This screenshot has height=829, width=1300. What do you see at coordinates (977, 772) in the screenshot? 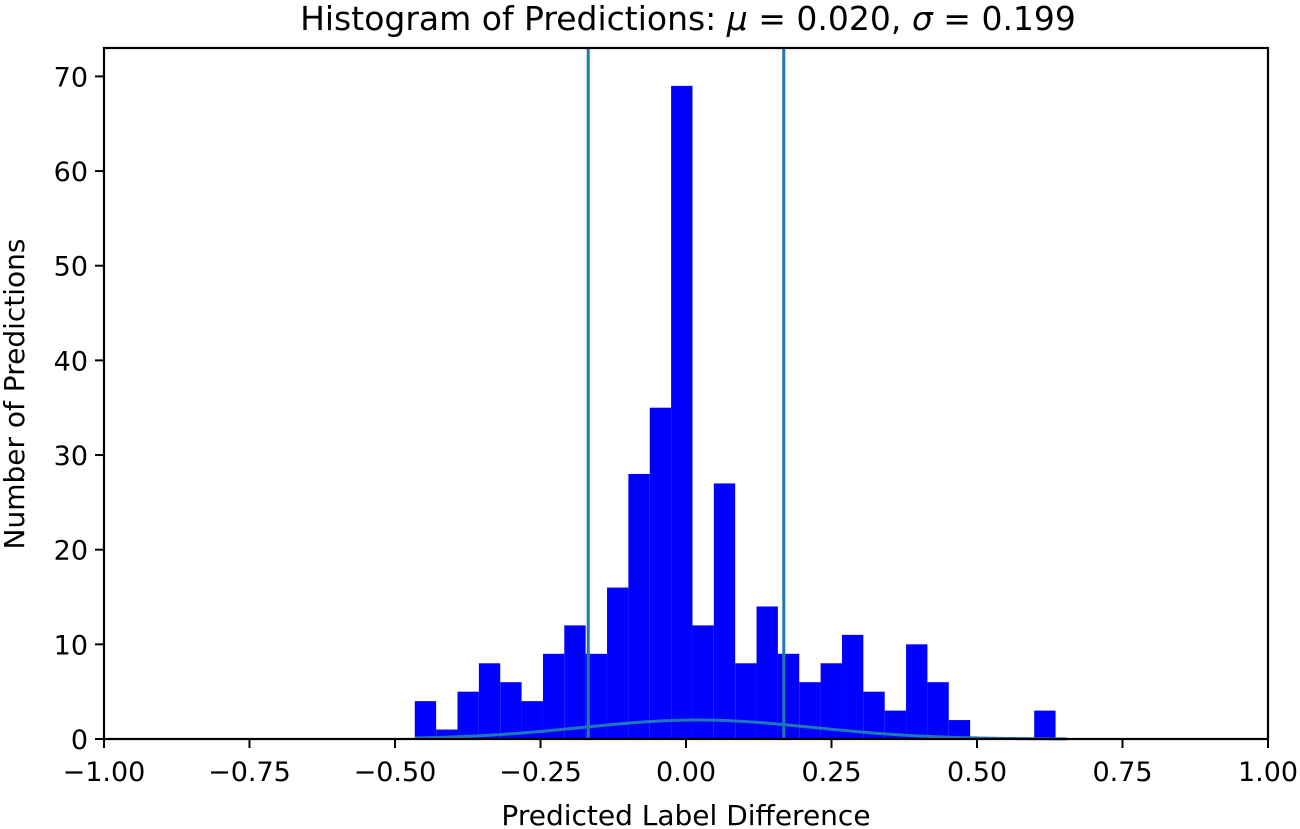
I see `x-tick-label: 0.50` at bounding box center [977, 772].